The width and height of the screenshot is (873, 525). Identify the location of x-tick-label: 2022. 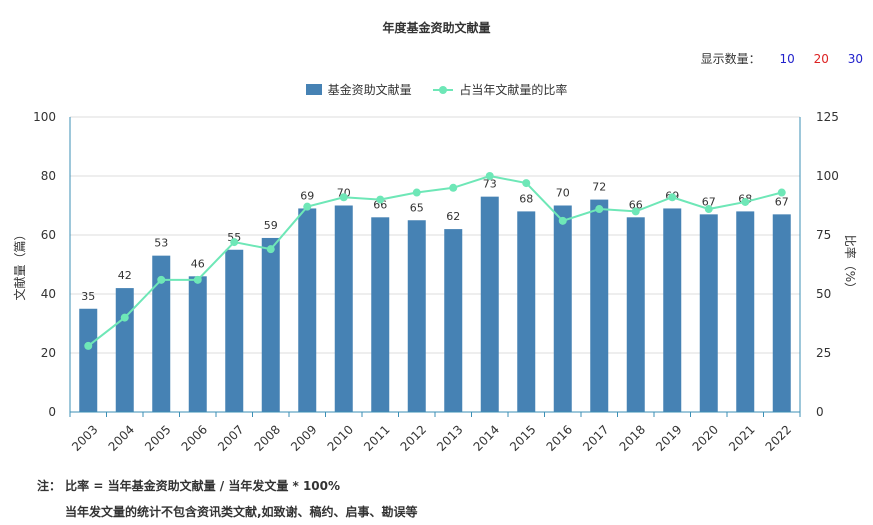
(778, 437).